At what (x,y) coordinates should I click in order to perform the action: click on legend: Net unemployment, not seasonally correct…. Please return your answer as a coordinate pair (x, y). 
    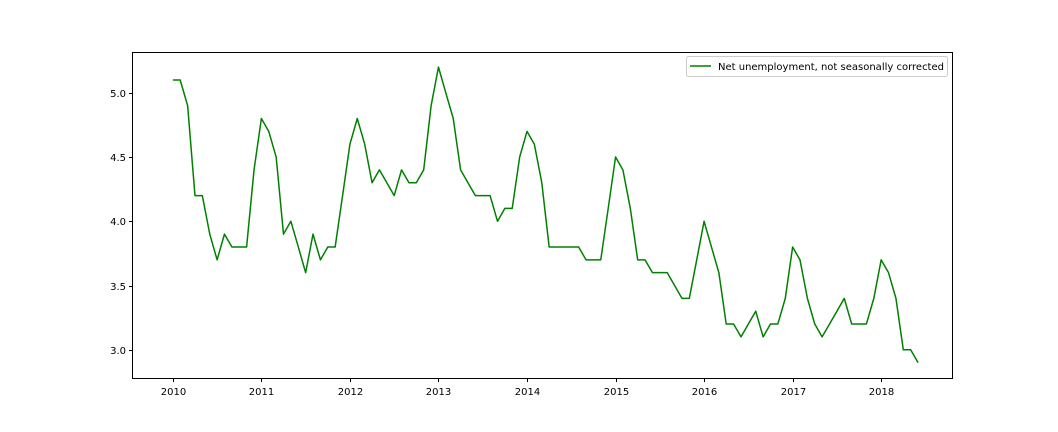
    Looking at the image, I should click on (817, 66).